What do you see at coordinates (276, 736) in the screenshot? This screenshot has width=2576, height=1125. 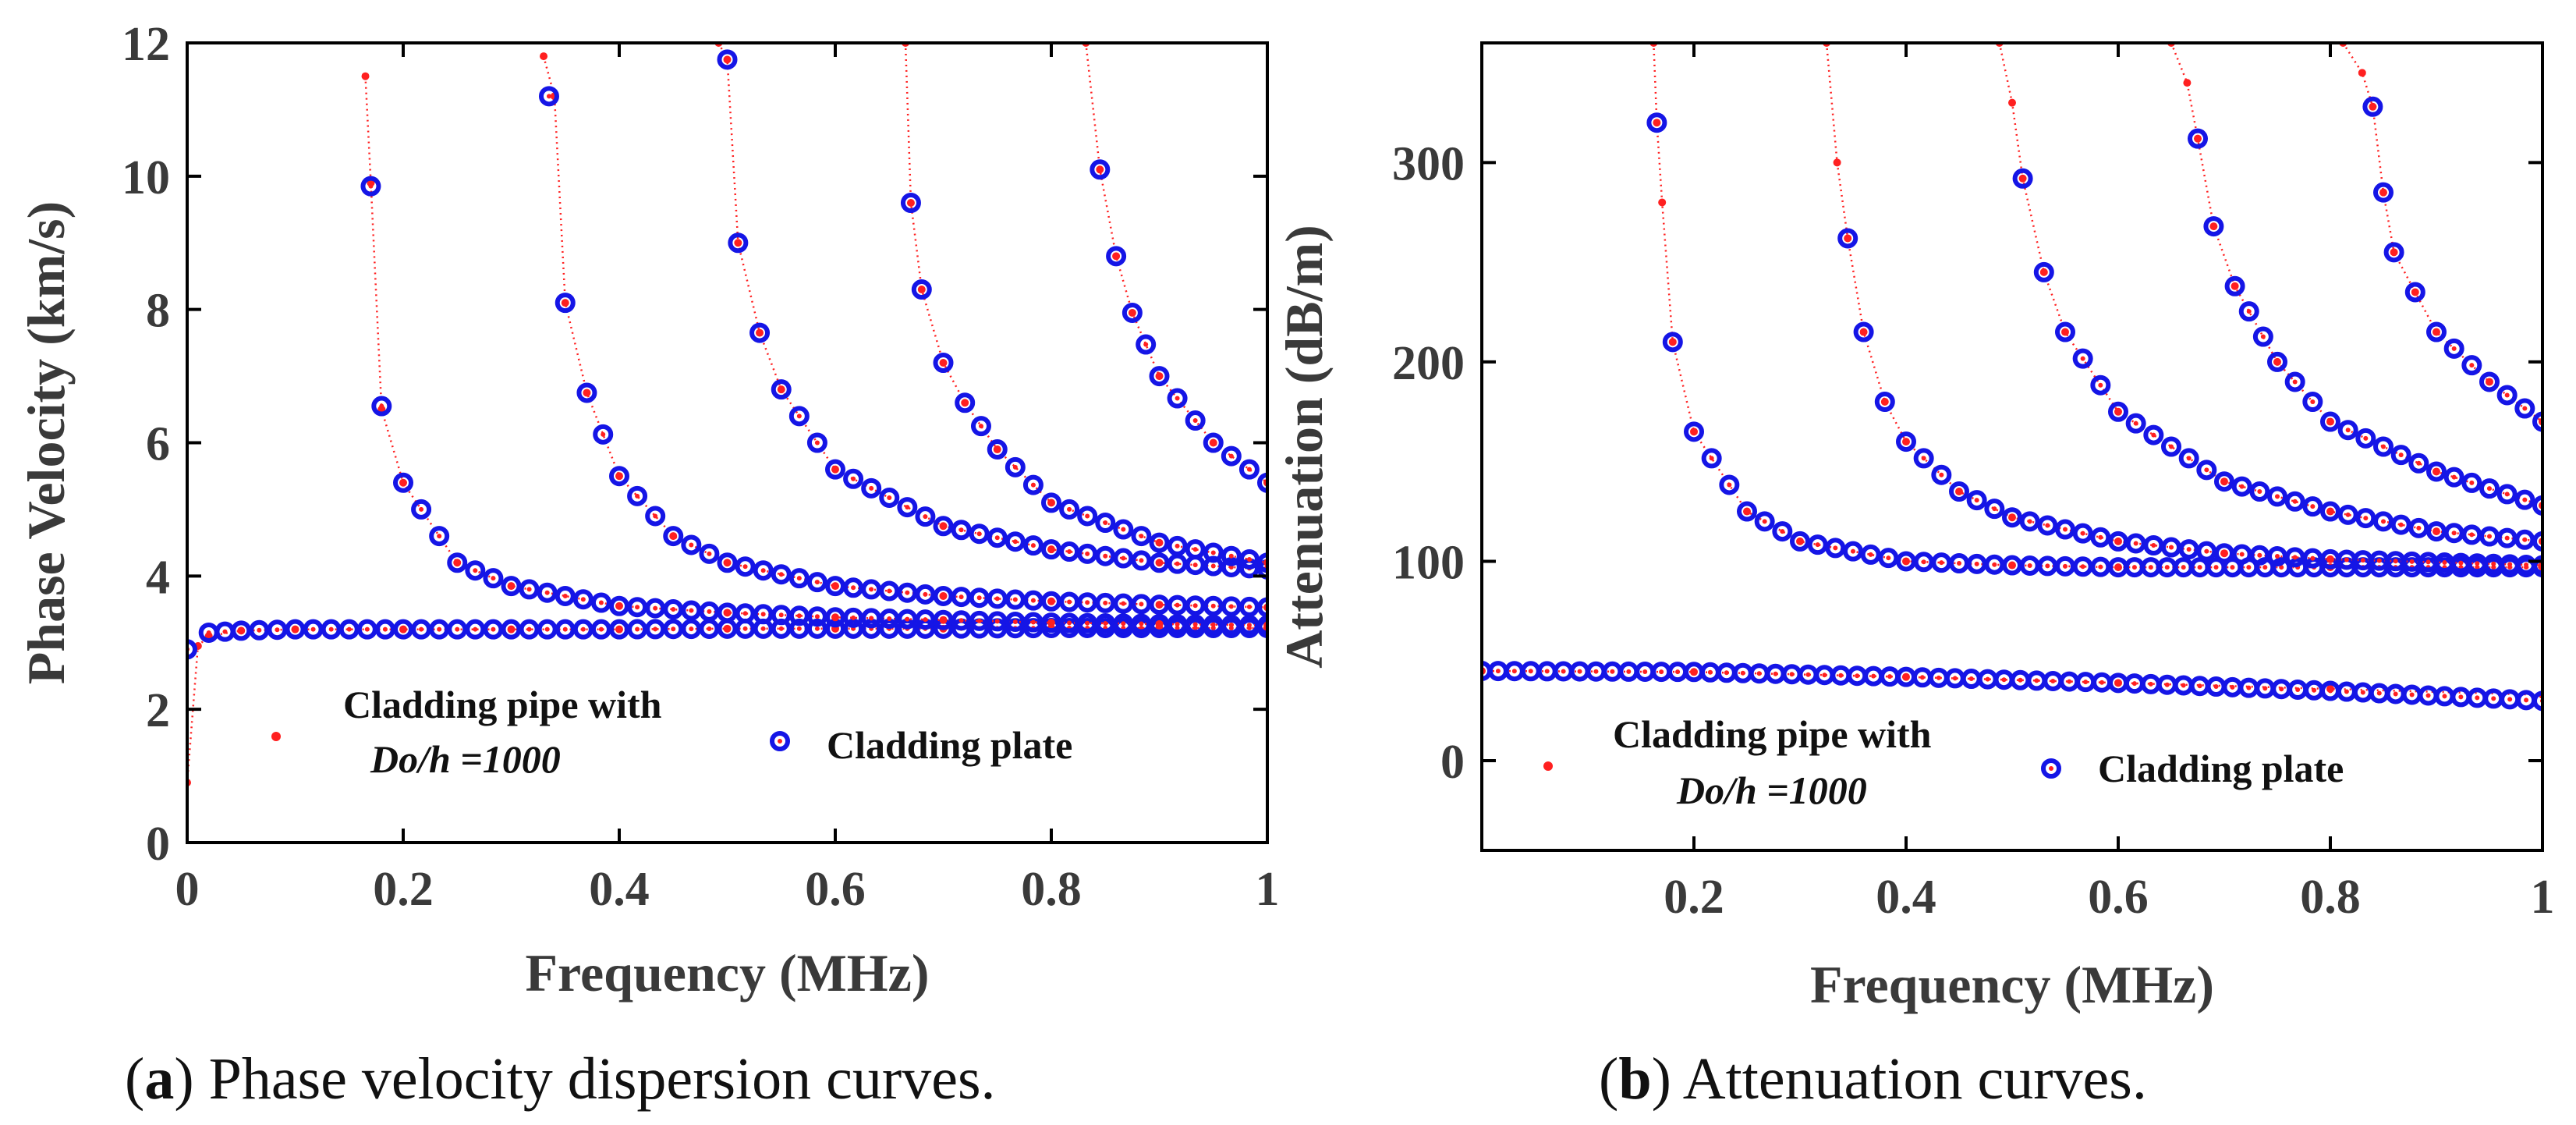 I see `legend-pipe-marker` at bounding box center [276, 736].